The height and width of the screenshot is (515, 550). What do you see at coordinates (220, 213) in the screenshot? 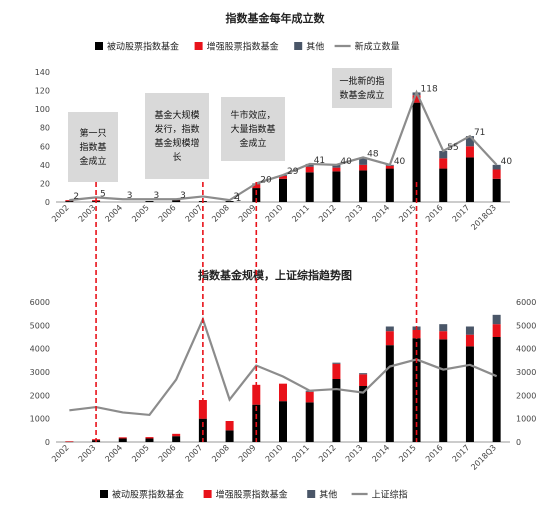
I see `chart1-xtick-label: 2008` at bounding box center [220, 213].